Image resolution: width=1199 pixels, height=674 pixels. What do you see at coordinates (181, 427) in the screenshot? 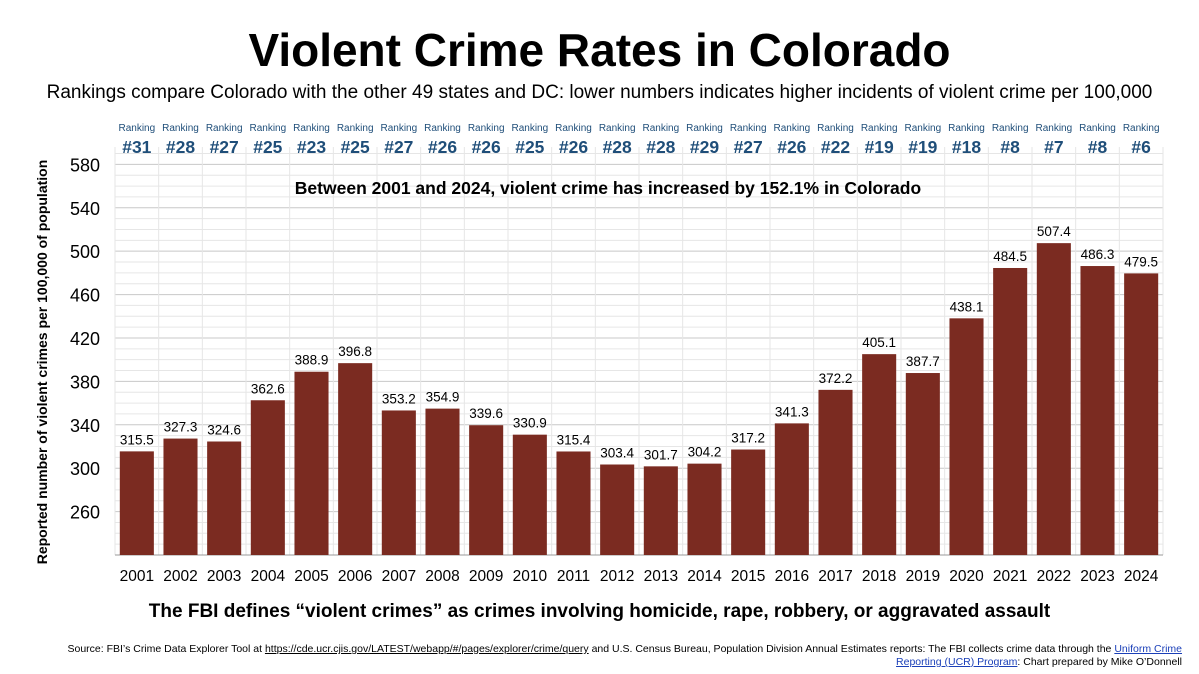
I see `value-label: 327.3` at bounding box center [181, 427].